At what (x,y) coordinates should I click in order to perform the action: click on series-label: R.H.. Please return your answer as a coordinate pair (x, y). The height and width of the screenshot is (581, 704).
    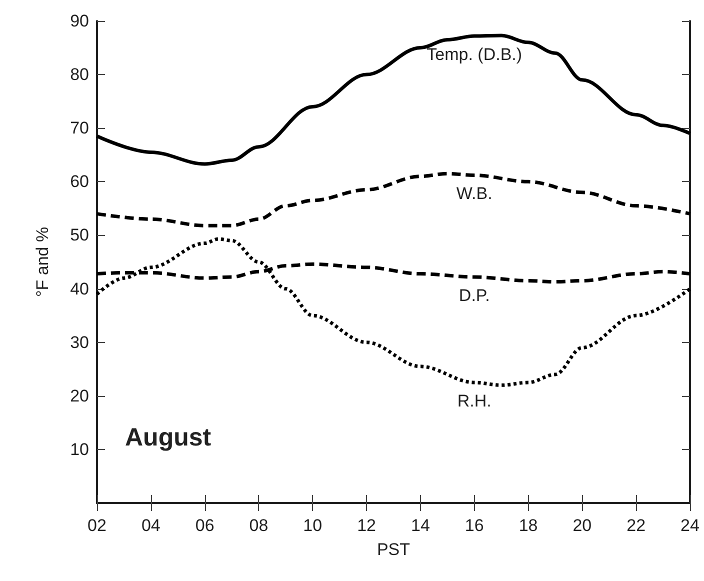
    Looking at the image, I should click on (474, 401).